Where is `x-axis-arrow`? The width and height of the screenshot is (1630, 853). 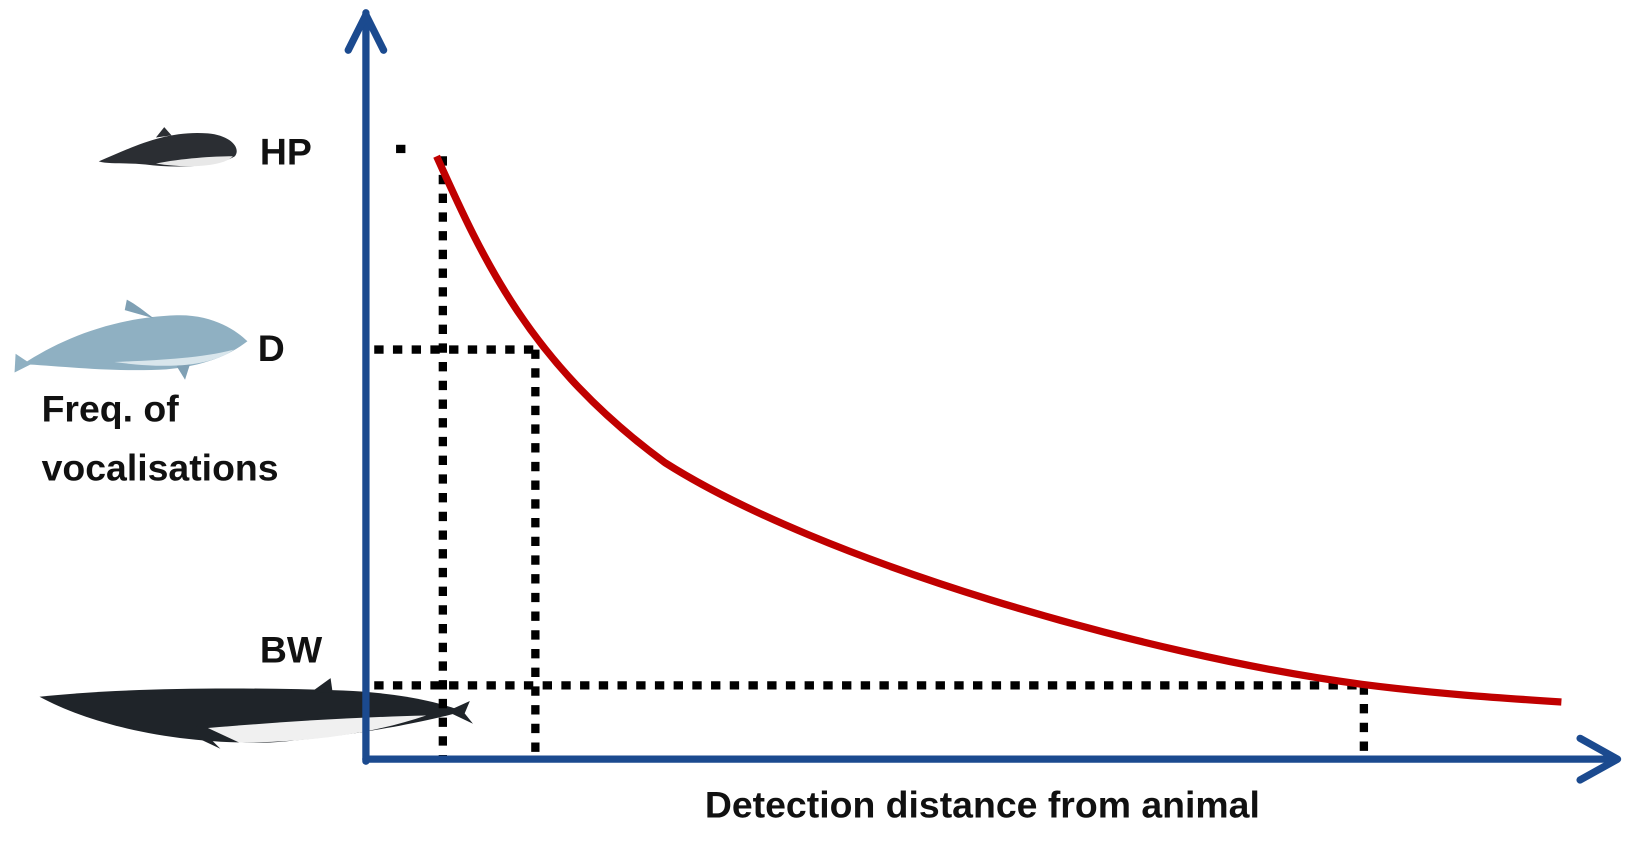
x-axis-arrow is located at coordinates (1599, 759).